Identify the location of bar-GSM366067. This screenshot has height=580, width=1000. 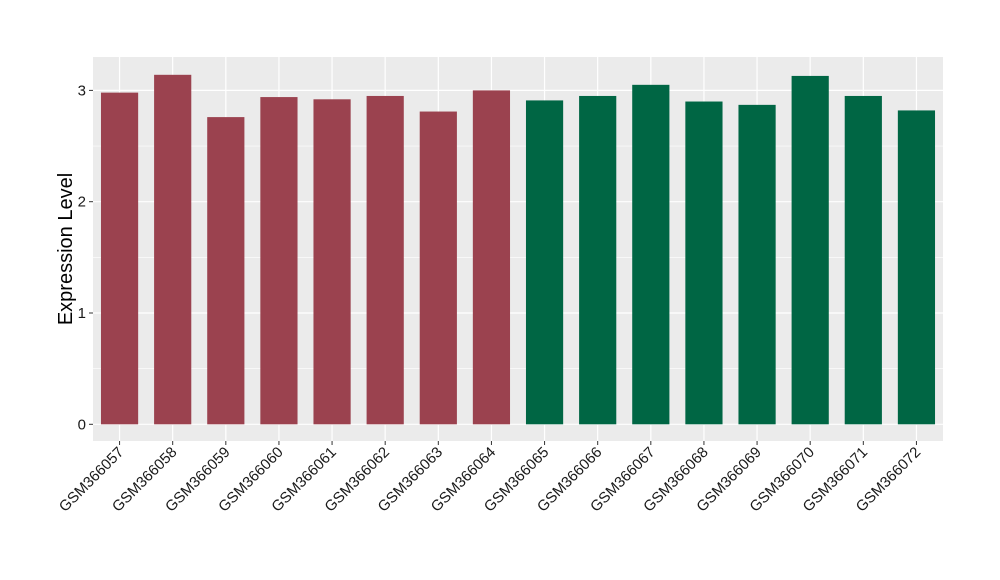
(651, 254).